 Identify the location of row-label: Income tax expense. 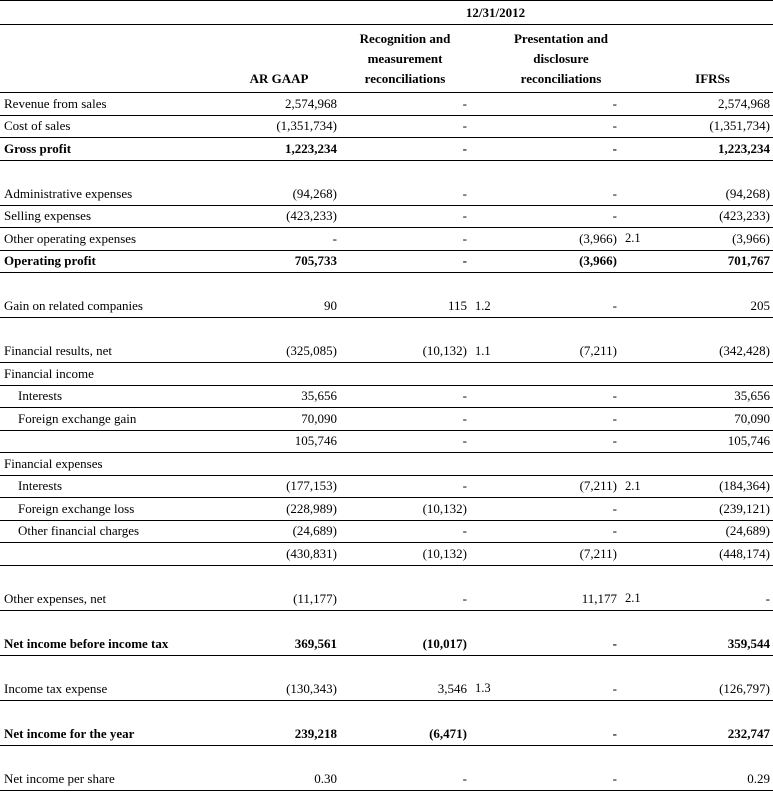
(56, 688).